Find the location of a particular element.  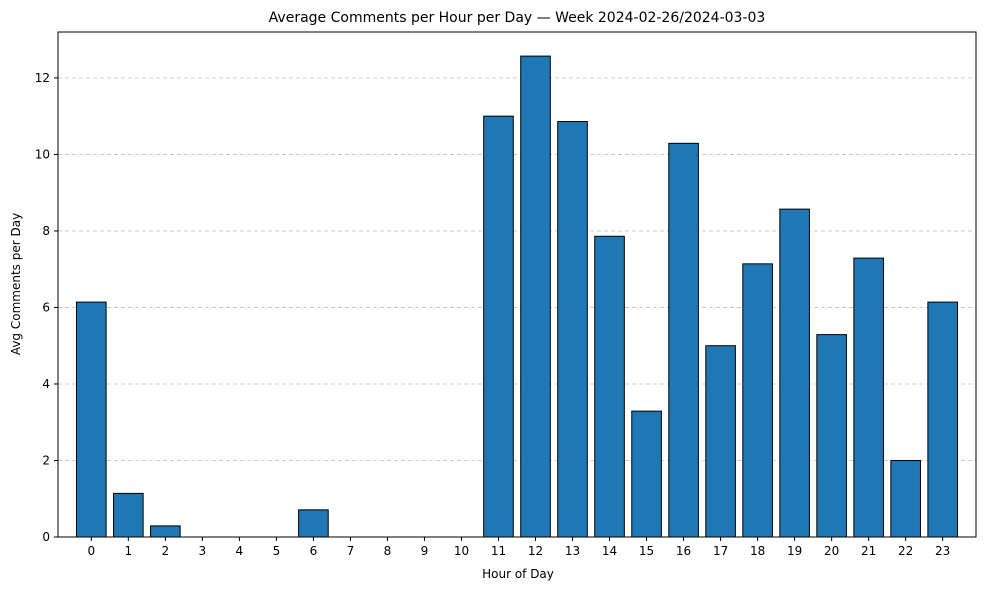

x-axis-label: Hour of Day is located at coordinates (518, 574).